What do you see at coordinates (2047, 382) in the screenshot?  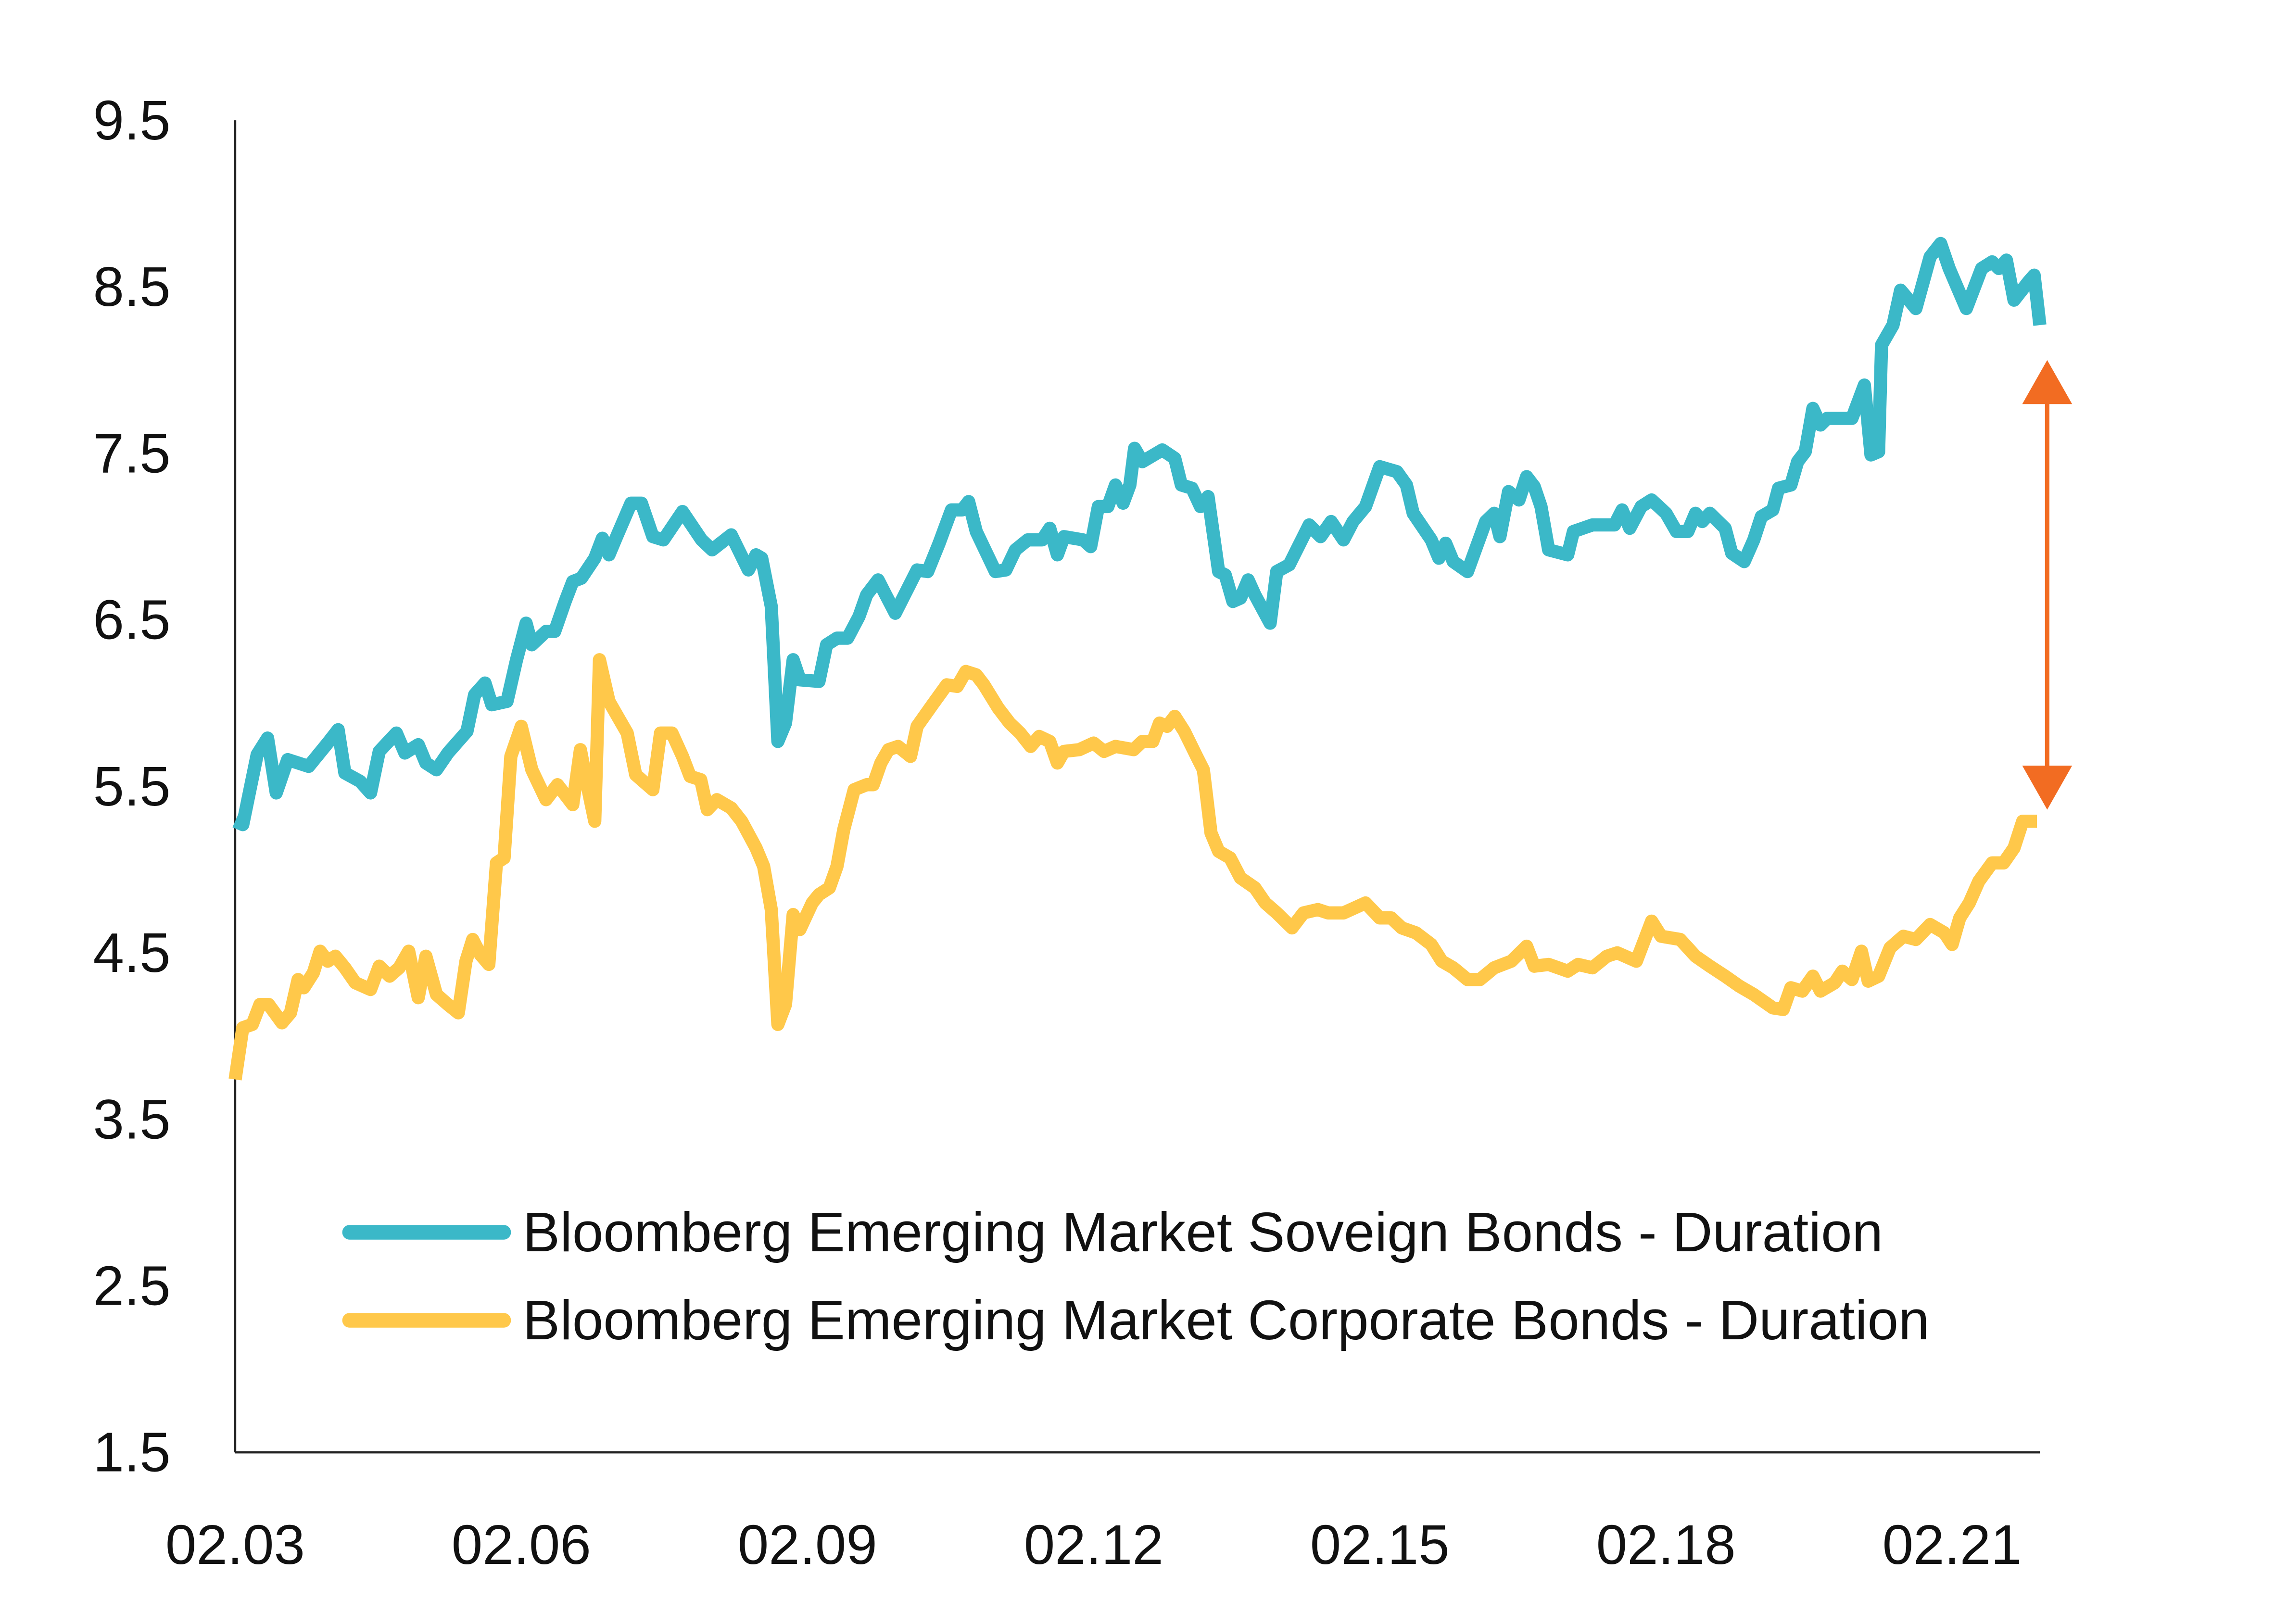 I see `gap-arrow-up-head-icon` at bounding box center [2047, 382].